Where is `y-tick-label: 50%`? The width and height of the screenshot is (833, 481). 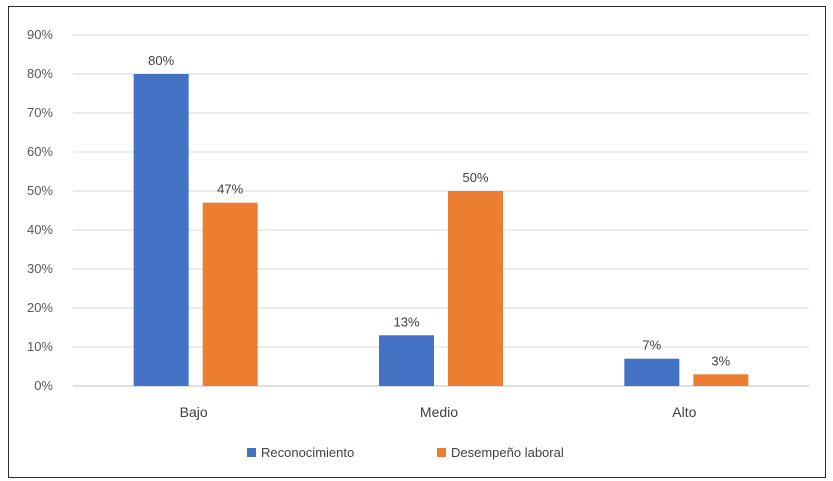 y-tick-label: 50% is located at coordinates (40, 190).